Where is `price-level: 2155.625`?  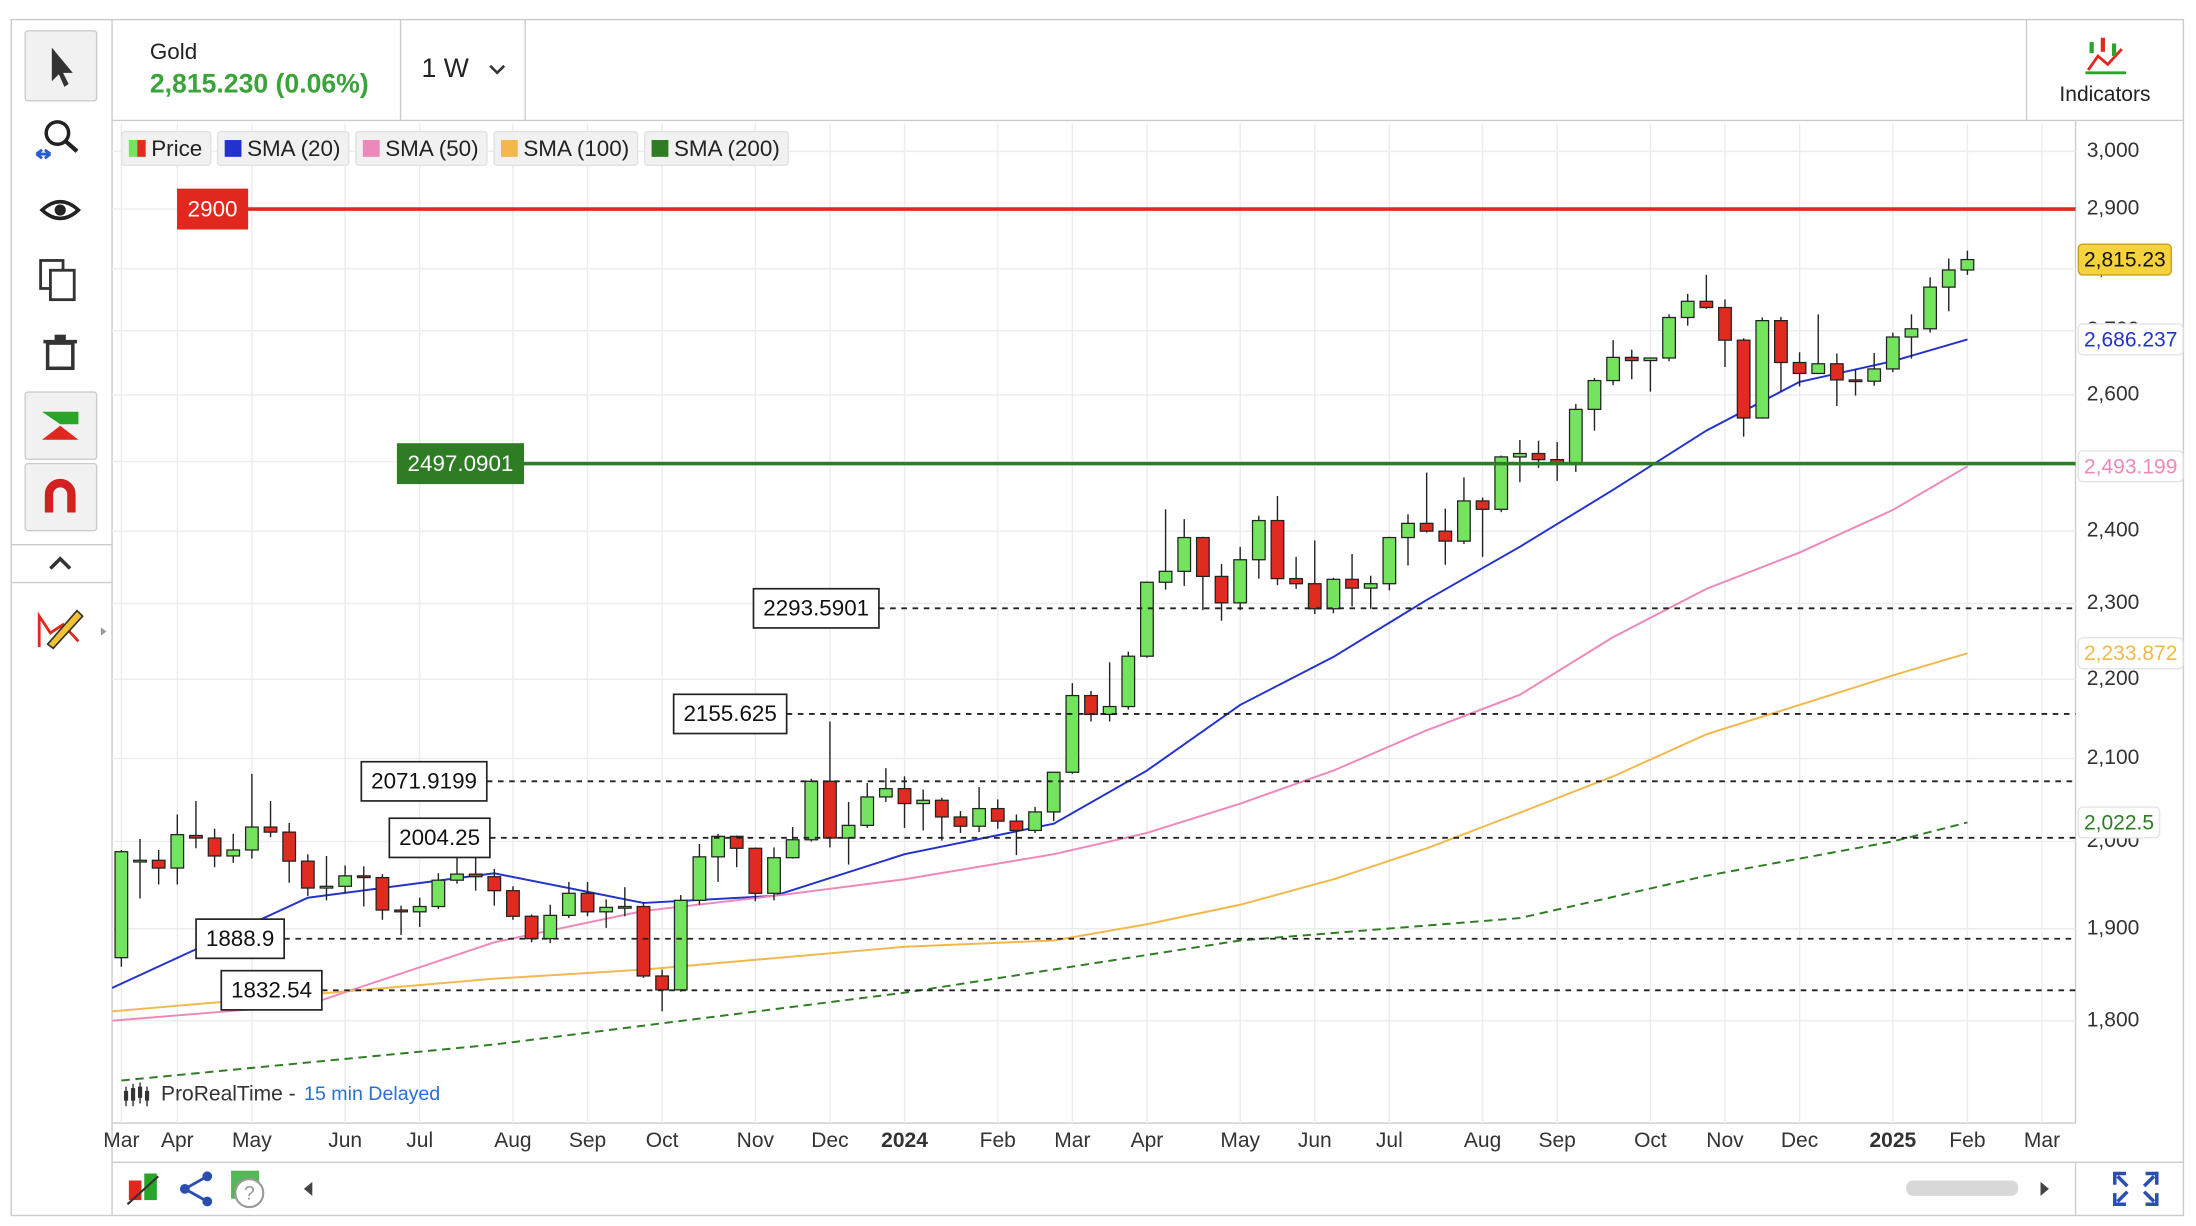 price-level: 2155.625 is located at coordinates (1374, 714).